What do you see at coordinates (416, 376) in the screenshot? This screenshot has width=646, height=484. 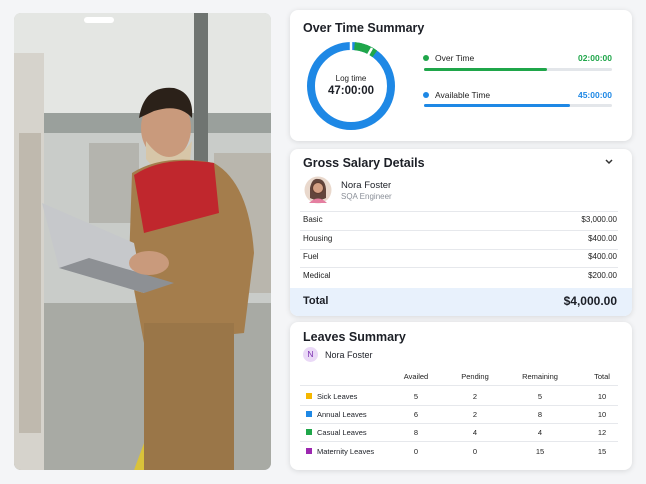 I see `column-header: Availed` at bounding box center [416, 376].